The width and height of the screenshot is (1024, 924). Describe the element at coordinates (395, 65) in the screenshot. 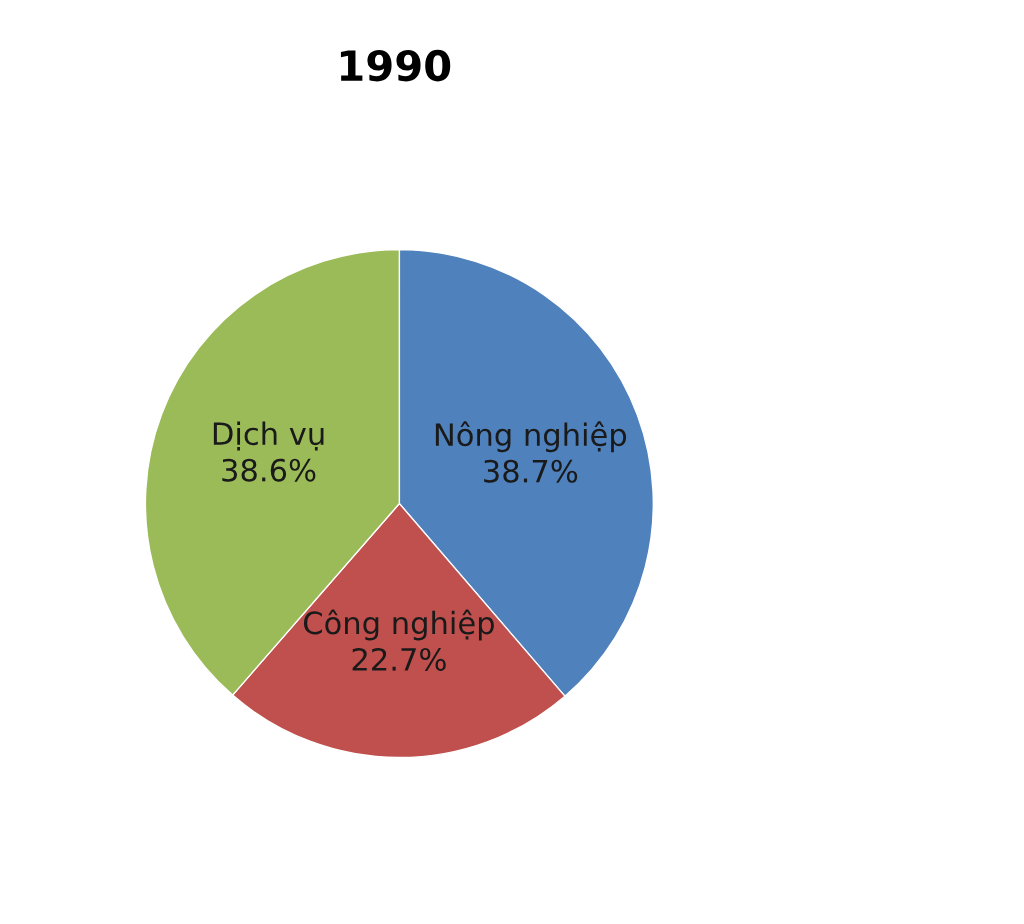

I see `chart-title: 1990` at that location.